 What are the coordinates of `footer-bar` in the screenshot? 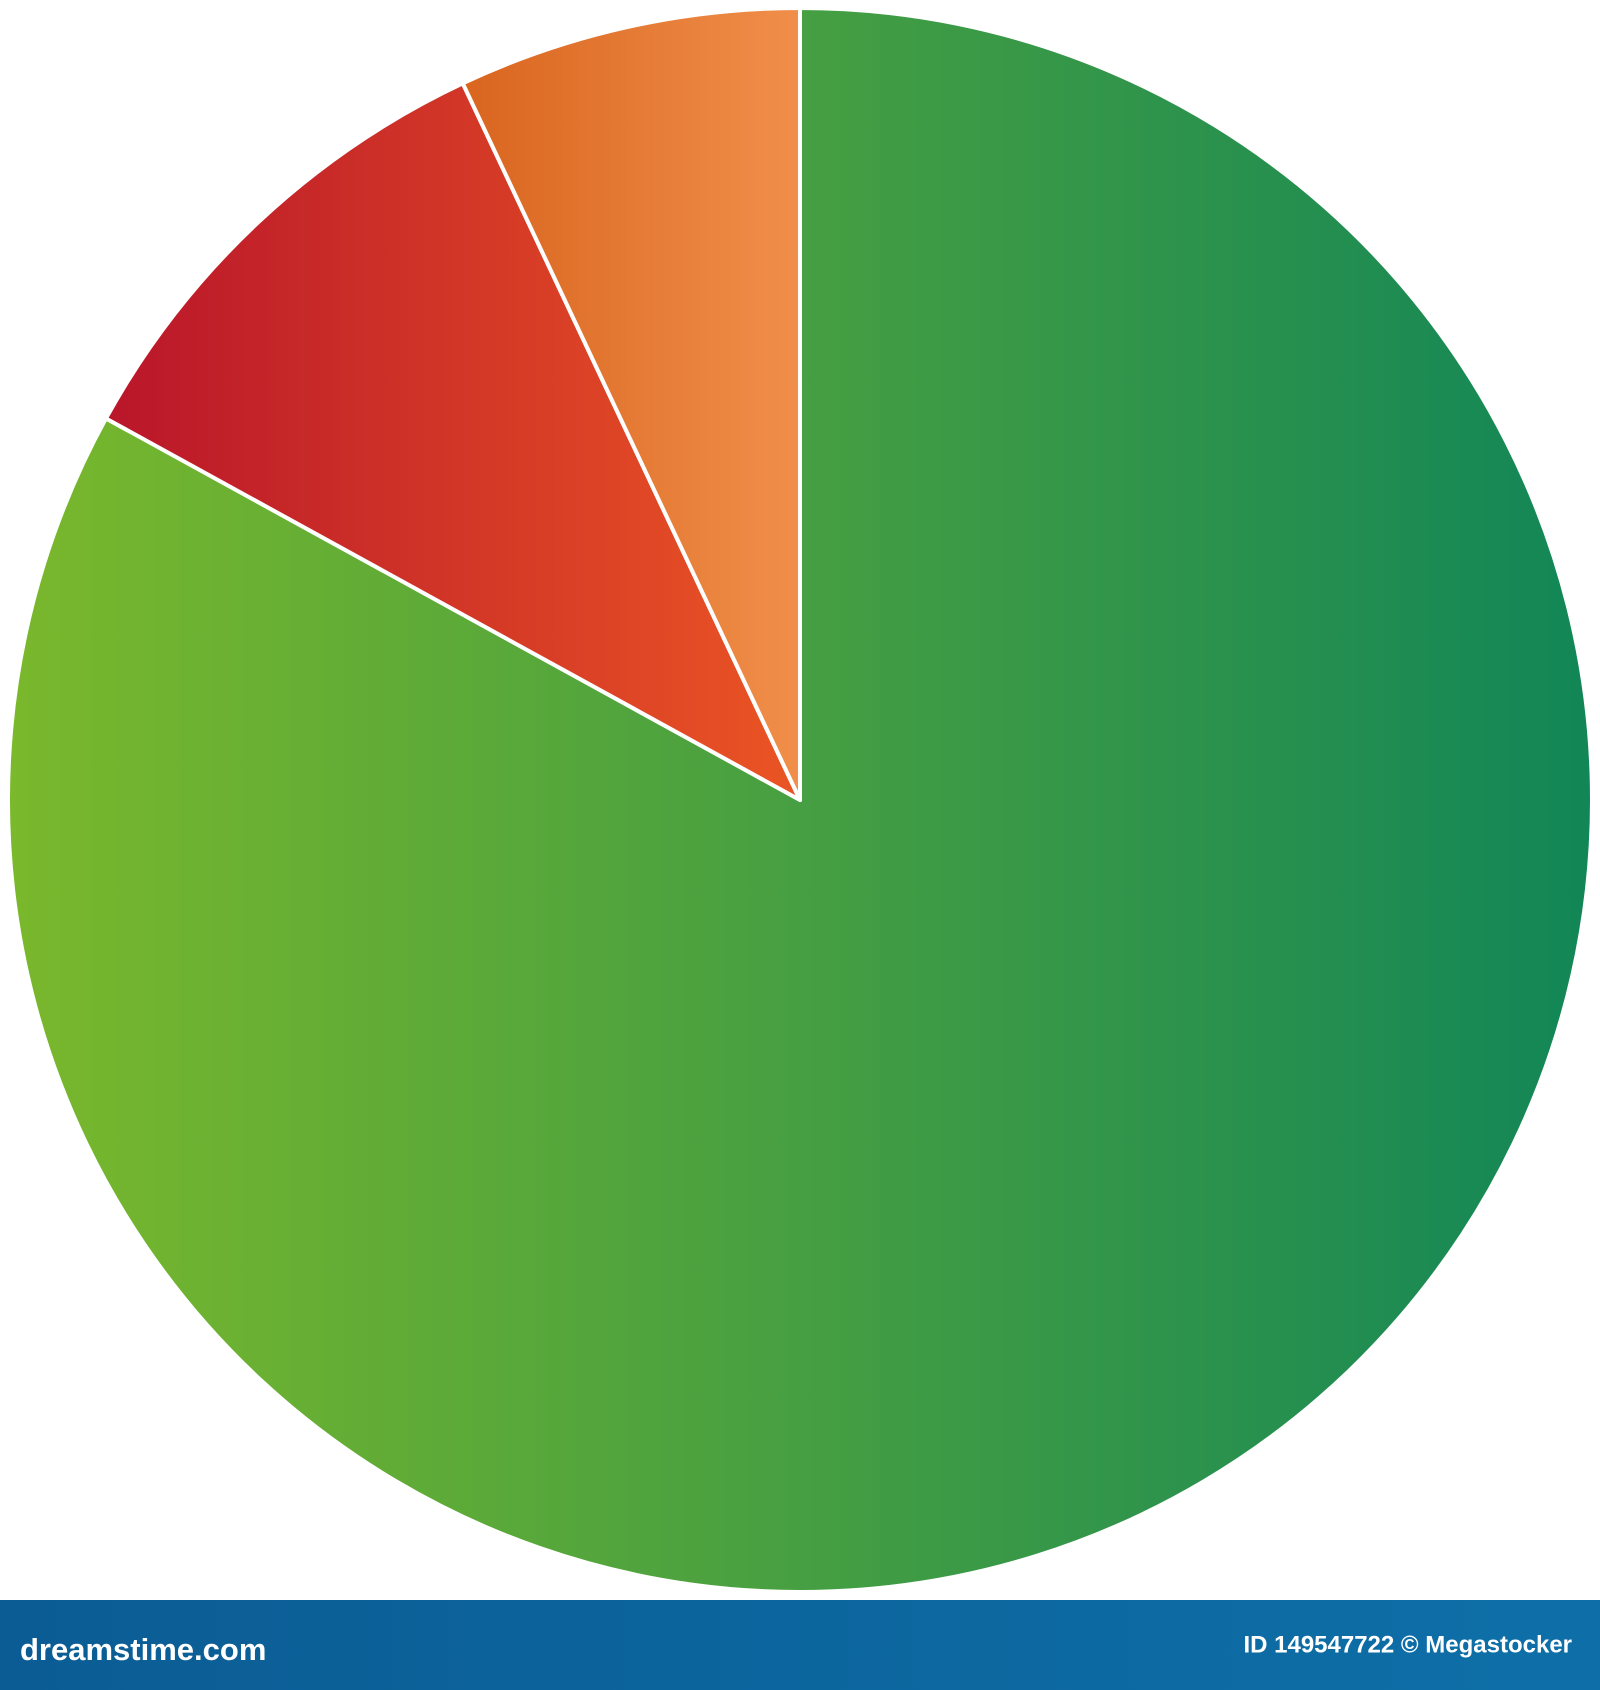 It's located at (800, 1645).